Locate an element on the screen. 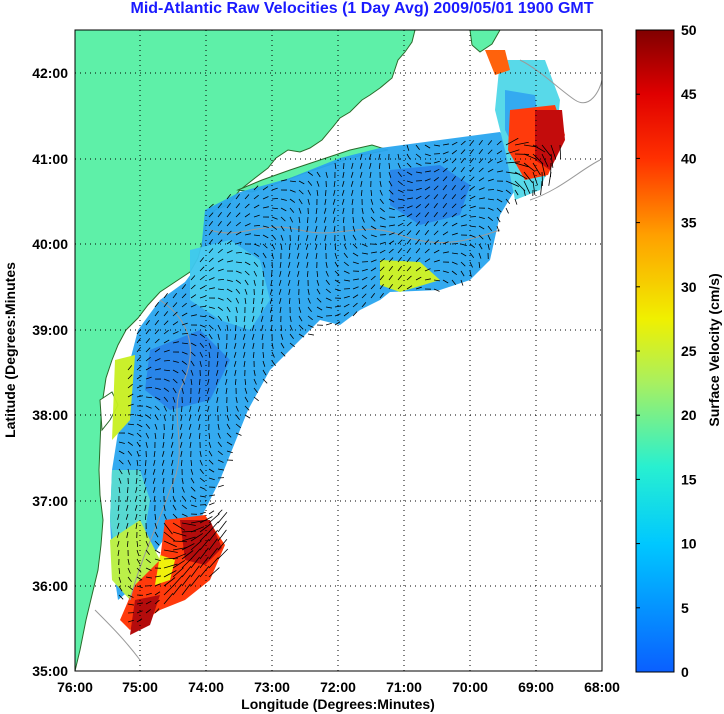 This screenshot has height=714, width=724. x-tick-label: 73:00 is located at coordinates (272, 687).